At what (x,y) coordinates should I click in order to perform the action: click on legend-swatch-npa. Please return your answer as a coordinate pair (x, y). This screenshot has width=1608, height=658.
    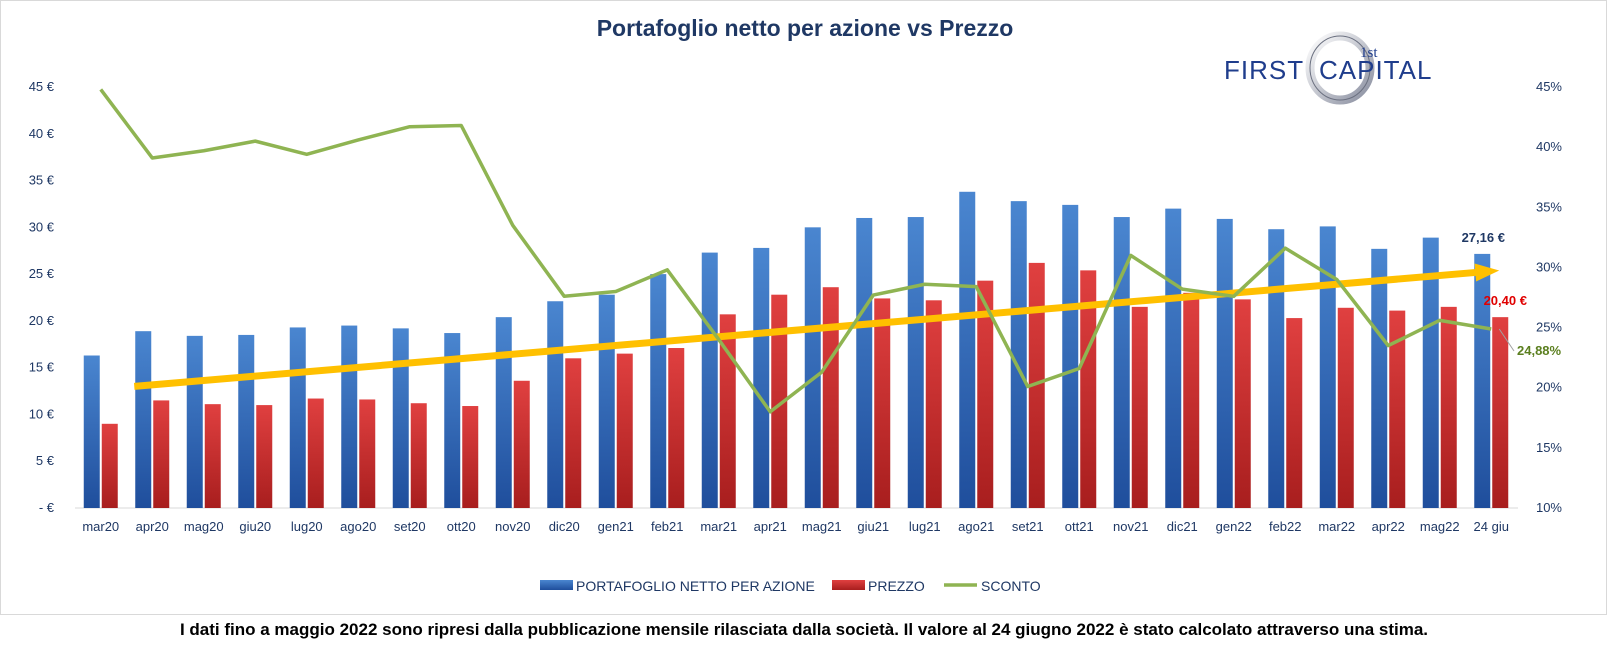
    Looking at the image, I should click on (556, 585).